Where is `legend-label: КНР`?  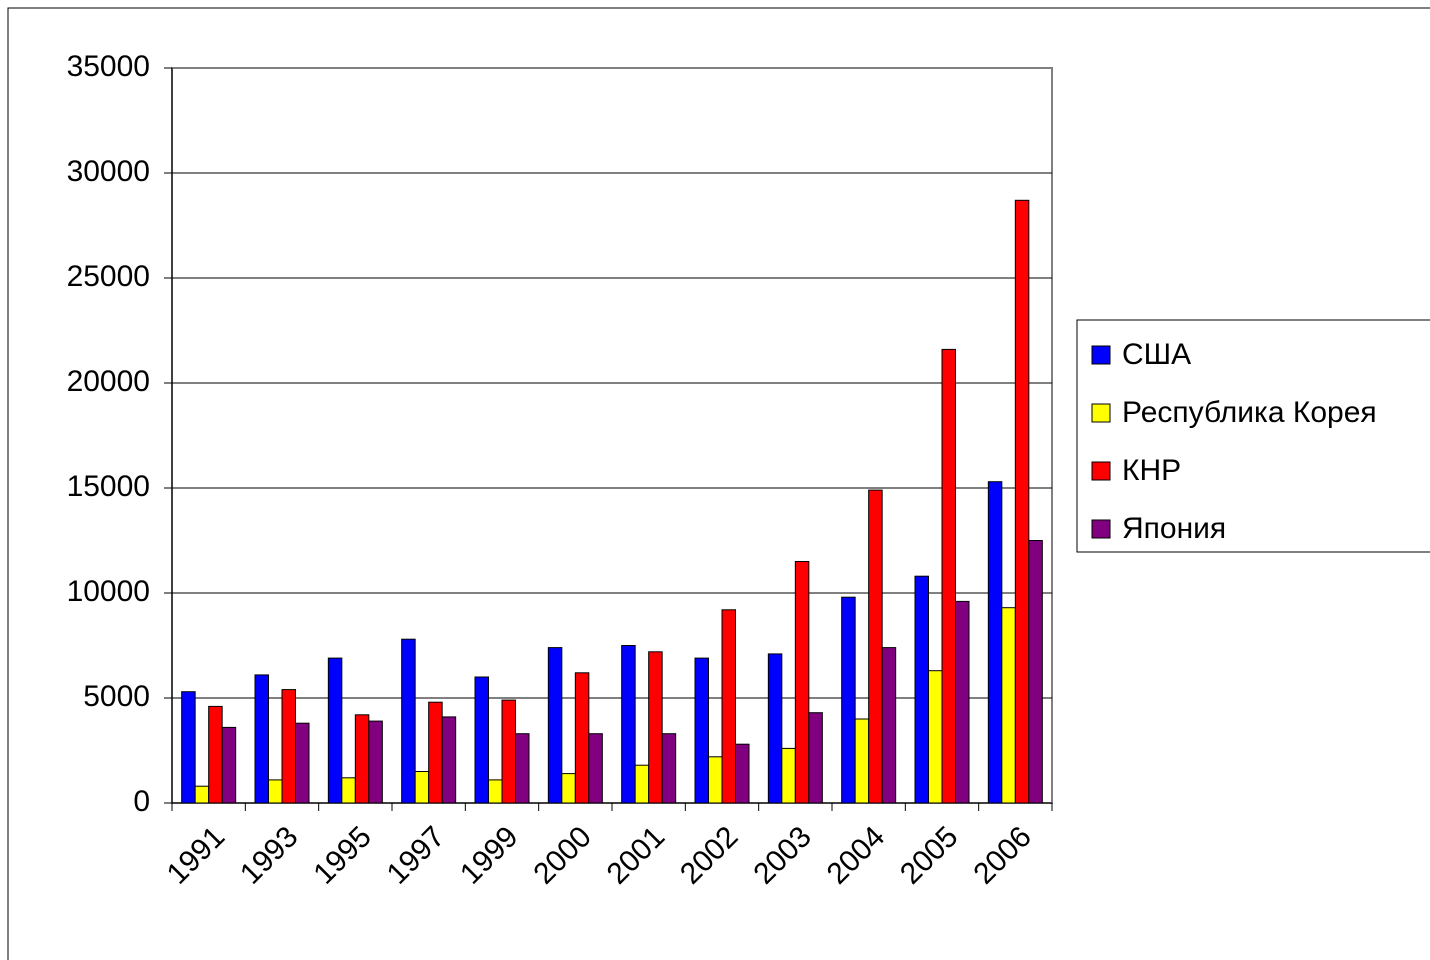
legend-label: КНР is located at coordinates (1151, 470).